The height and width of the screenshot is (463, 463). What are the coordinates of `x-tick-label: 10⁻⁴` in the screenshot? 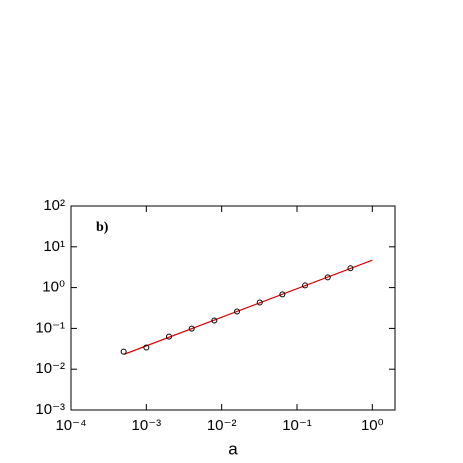 It's located at (70, 425).